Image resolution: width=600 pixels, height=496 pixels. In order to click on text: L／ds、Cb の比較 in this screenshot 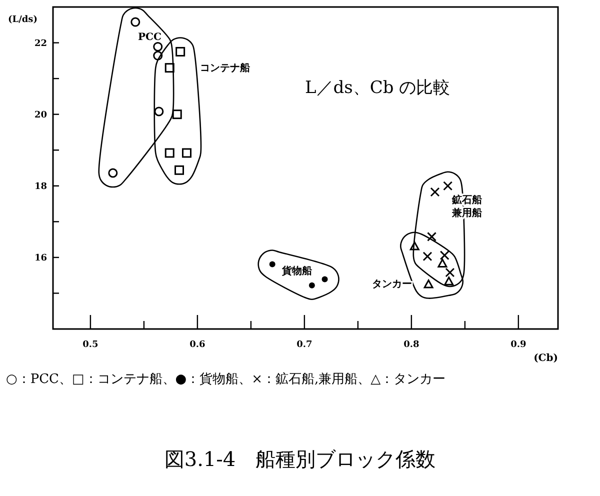, I will do `click(377, 88)`.